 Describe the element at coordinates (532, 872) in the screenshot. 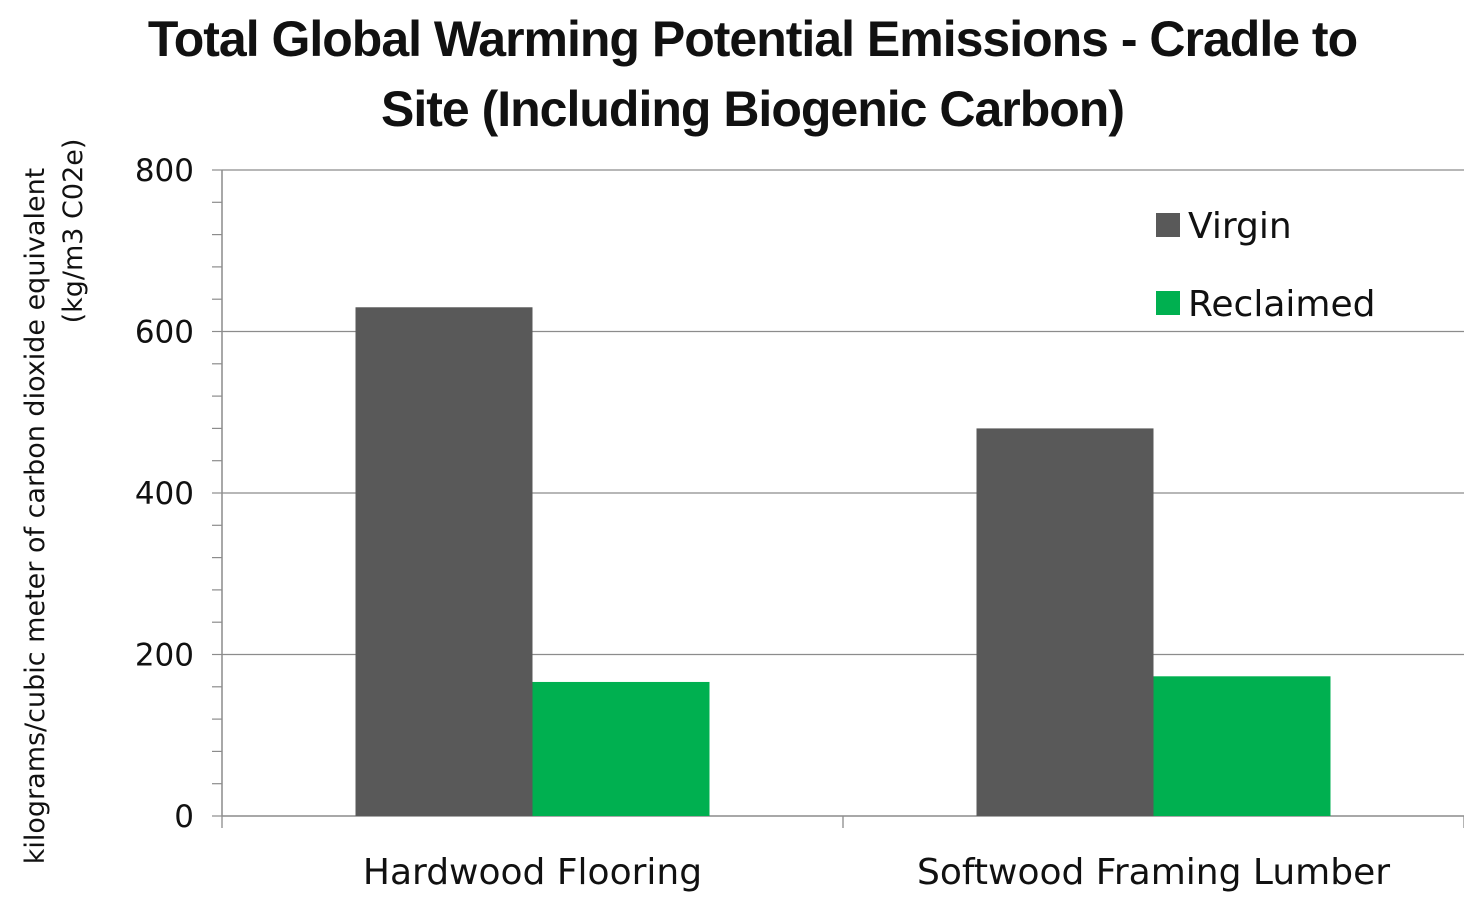

I see `x-category-label: Hardwood Flooring` at that location.